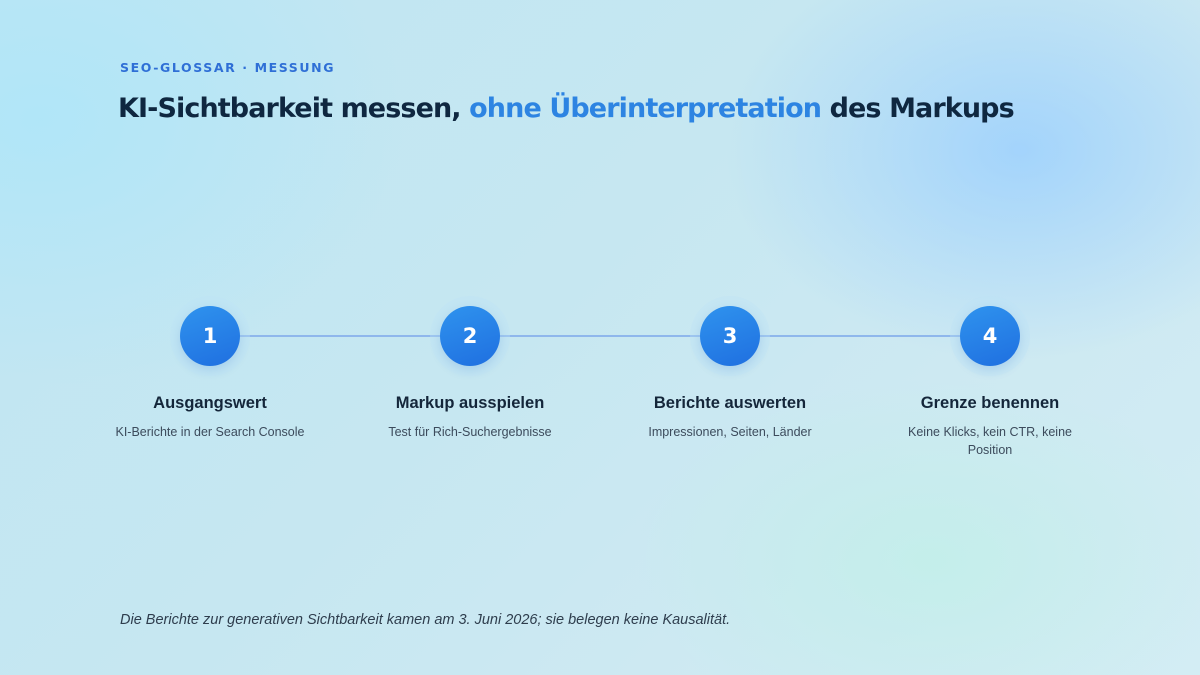  I want to click on step-number-badge: 2, so click(470, 336).